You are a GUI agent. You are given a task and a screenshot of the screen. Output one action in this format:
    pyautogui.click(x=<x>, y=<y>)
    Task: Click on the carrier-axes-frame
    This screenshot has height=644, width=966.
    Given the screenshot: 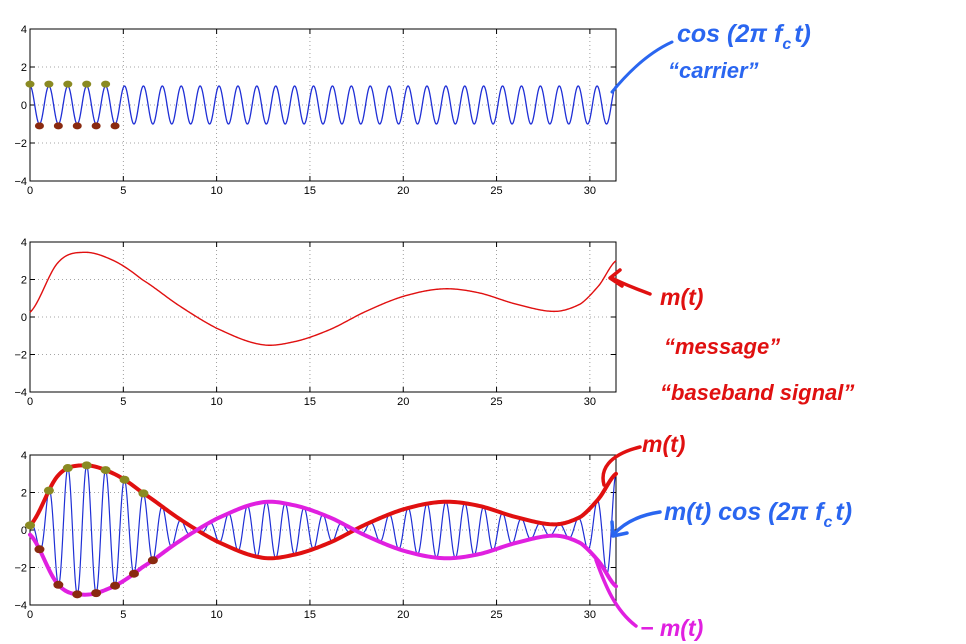 What is the action you would take?
    pyautogui.click(x=323, y=105)
    